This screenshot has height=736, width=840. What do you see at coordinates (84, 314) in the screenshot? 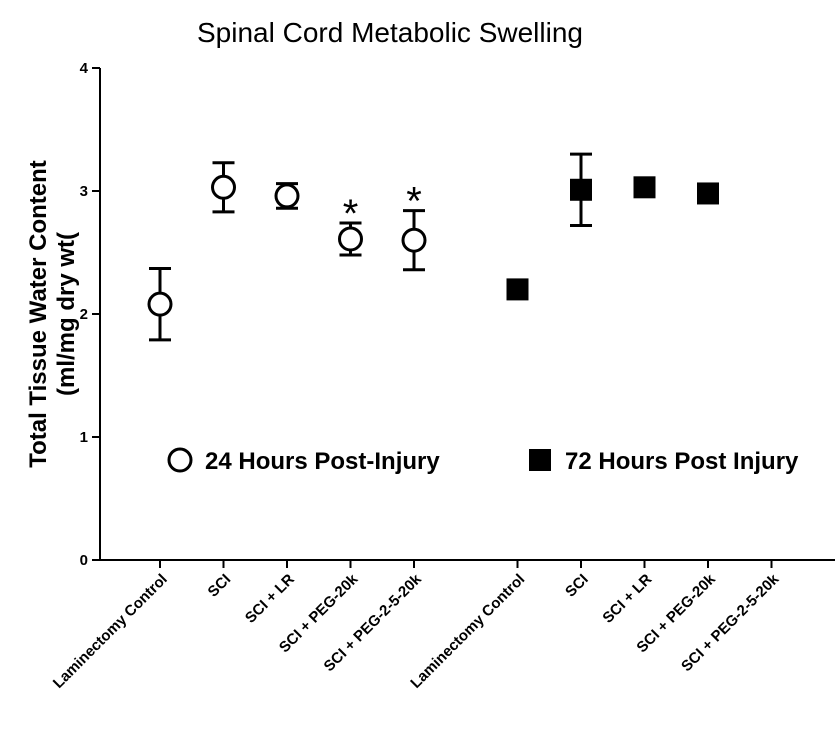
I see `y-tick-label: 2` at bounding box center [84, 314].